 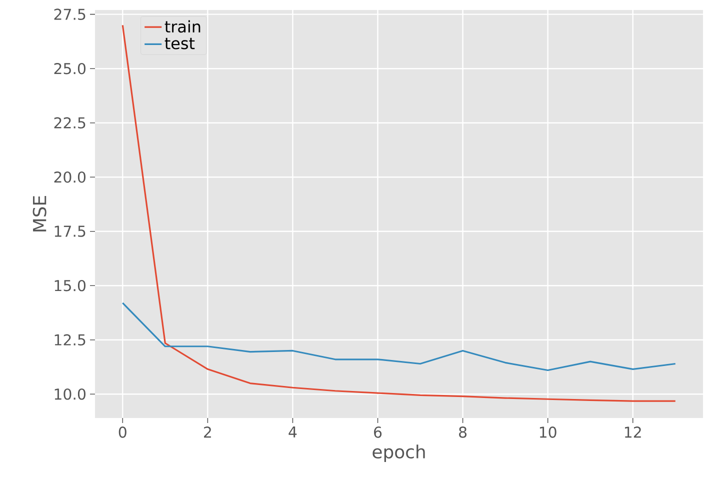 I want to click on y-tick-label: 10.0, so click(x=70, y=394).